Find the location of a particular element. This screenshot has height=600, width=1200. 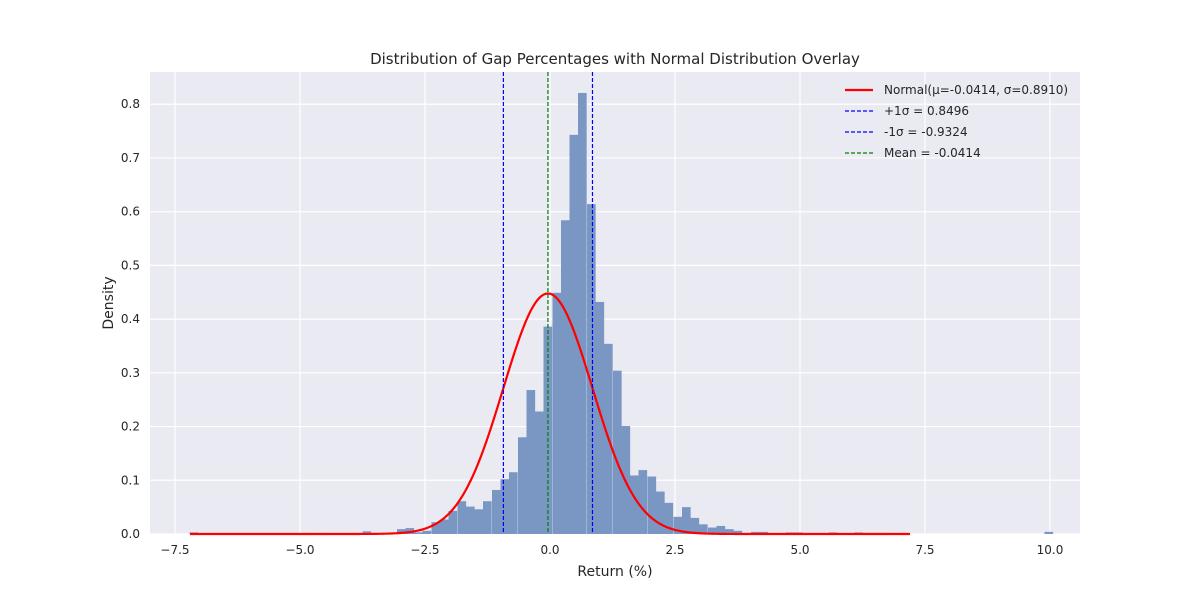

y-tick-label: 0.1 is located at coordinates (130, 480).